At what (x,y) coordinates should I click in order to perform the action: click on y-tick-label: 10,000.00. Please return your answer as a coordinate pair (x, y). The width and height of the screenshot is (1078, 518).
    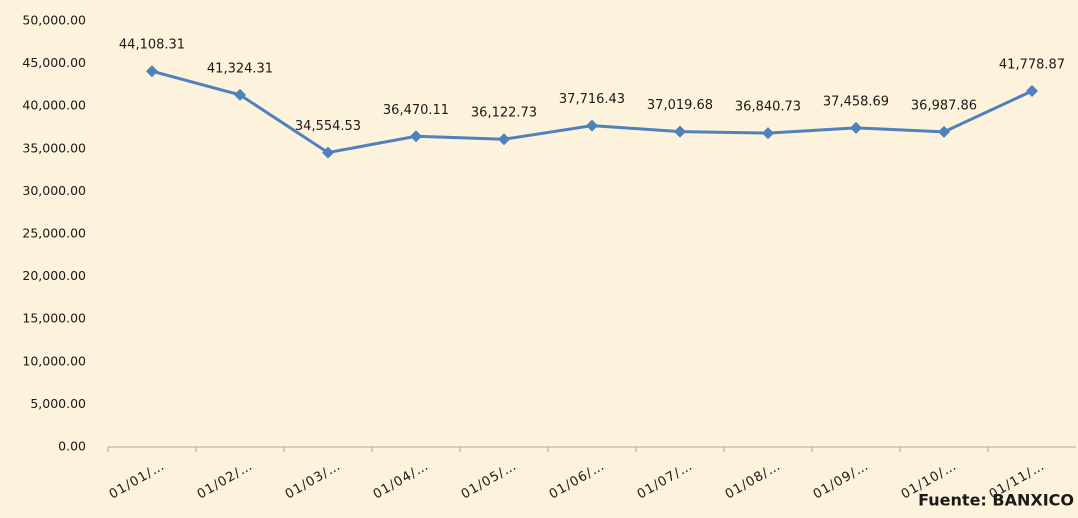
    Looking at the image, I should click on (54, 360).